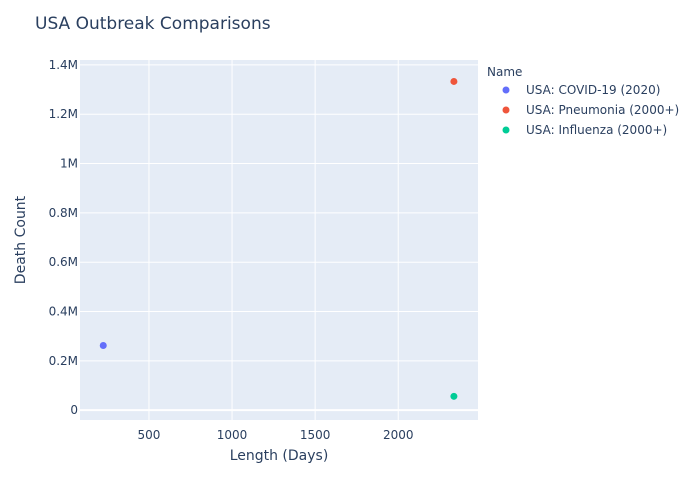 The height and width of the screenshot is (500, 700). Describe the element at coordinates (63, 262) in the screenshot. I see `y-tick-label: 0.6M` at that location.